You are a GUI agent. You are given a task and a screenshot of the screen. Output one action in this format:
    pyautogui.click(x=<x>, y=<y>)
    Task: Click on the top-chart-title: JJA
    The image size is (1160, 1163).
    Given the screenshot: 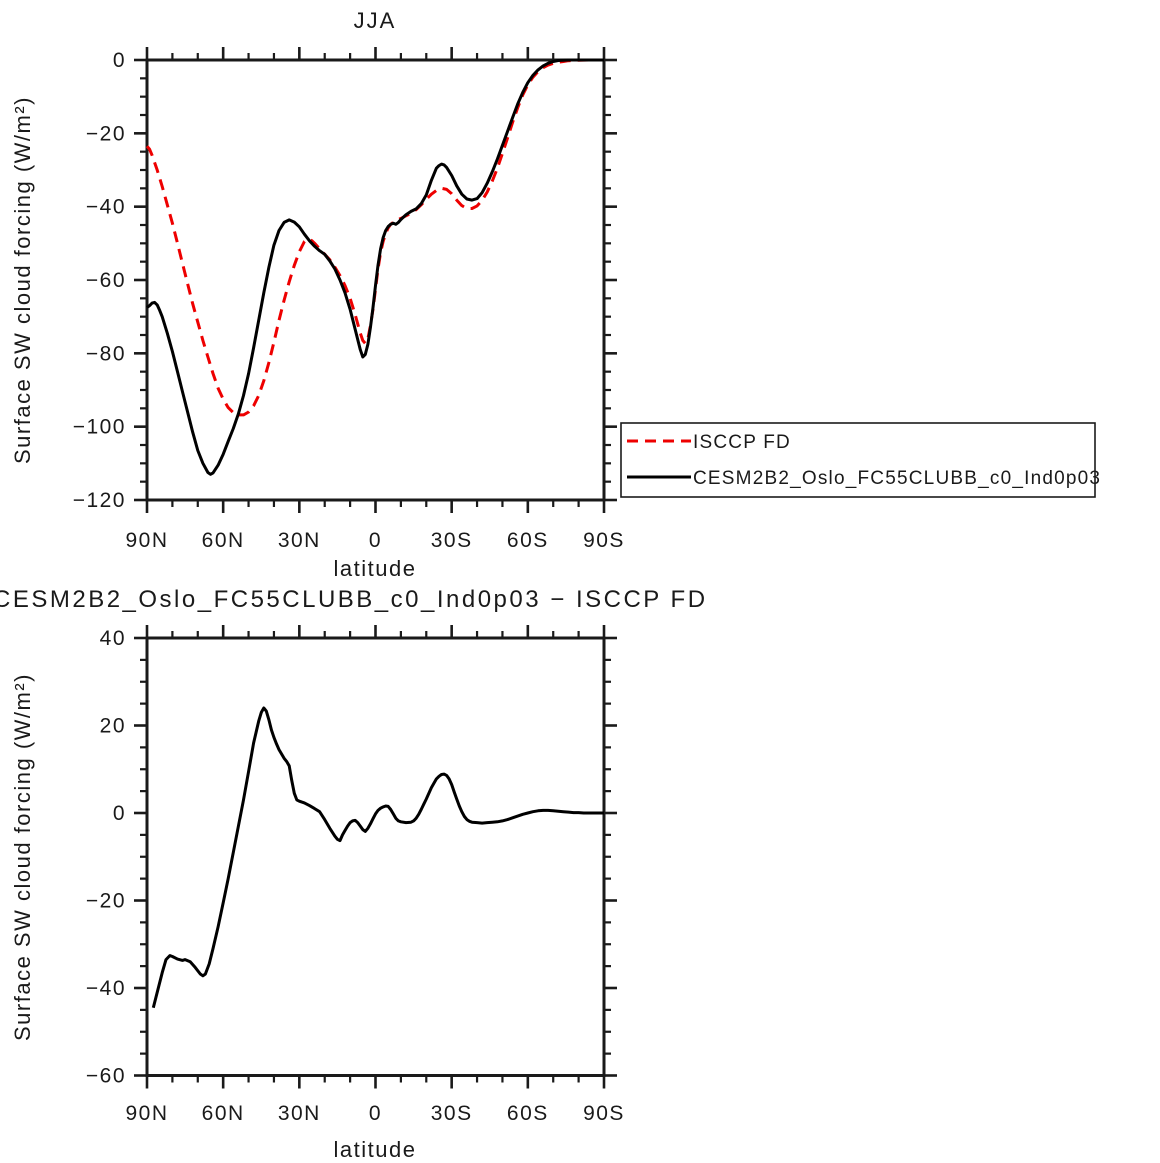 What is the action you would take?
    pyautogui.click(x=375, y=20)
    